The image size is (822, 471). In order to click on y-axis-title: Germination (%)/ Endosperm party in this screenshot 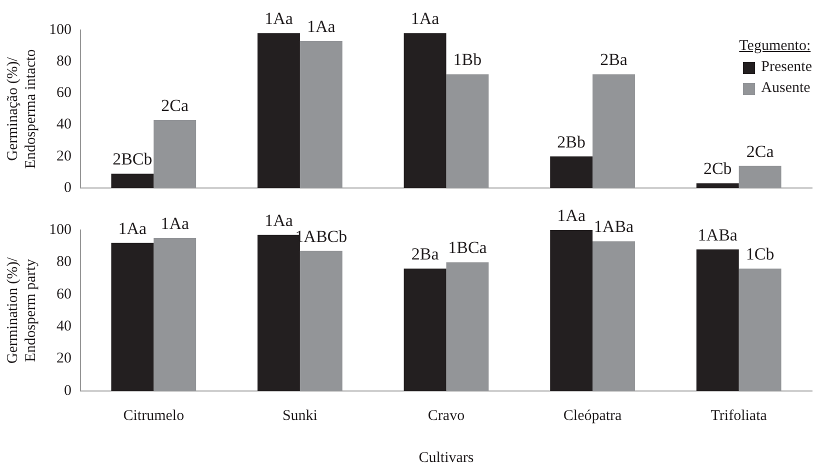, I will do `click(21, 310)`.